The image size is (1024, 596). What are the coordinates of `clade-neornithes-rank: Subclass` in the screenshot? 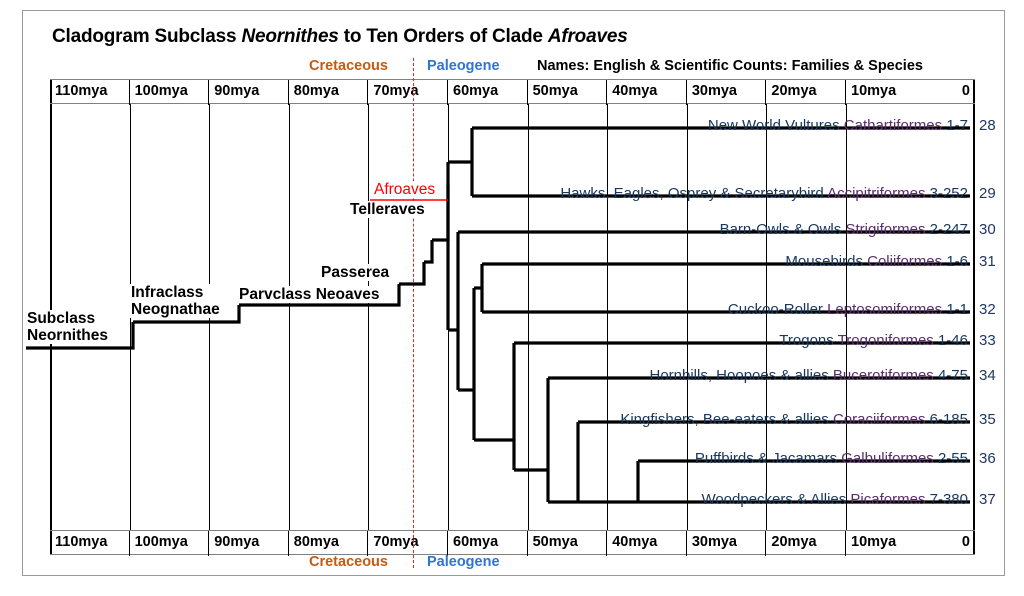 It's located at (61, 318).